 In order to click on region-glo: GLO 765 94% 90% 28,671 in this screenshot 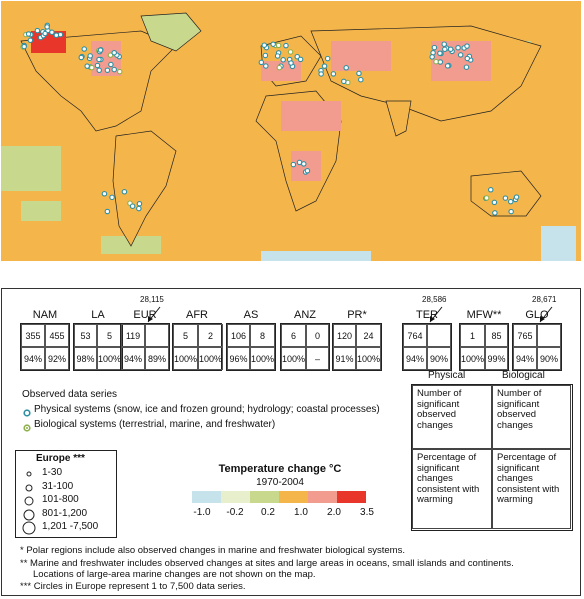, I will do `click(537, 333)`.